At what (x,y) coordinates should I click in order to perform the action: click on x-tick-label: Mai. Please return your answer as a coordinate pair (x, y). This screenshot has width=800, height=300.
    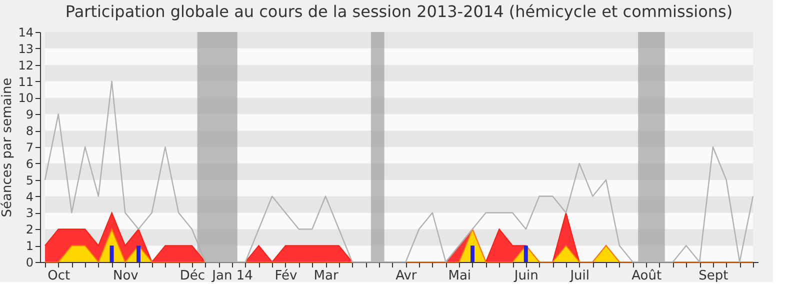
    Looking at the image, I should click on (460, 276).